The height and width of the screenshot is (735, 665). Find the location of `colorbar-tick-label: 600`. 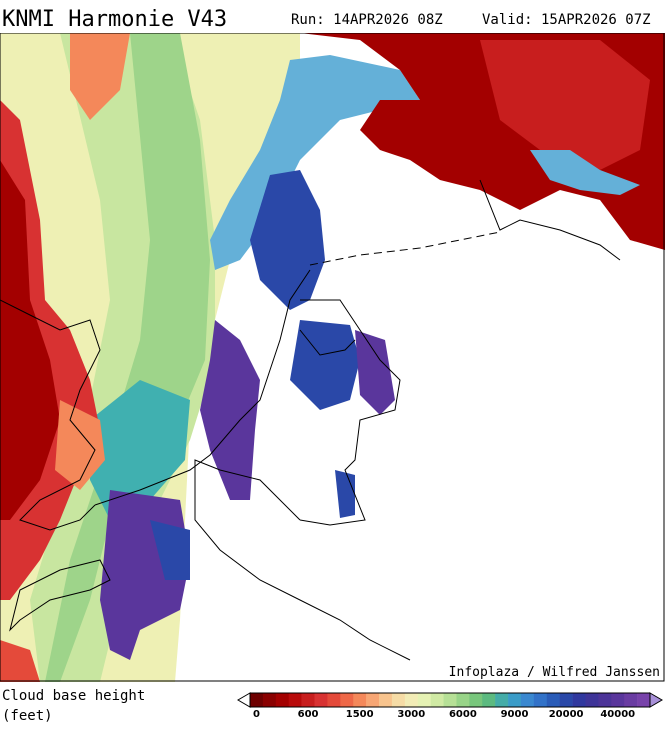

colorbar-tick-label: 600 is located at coordinates (308, 714).